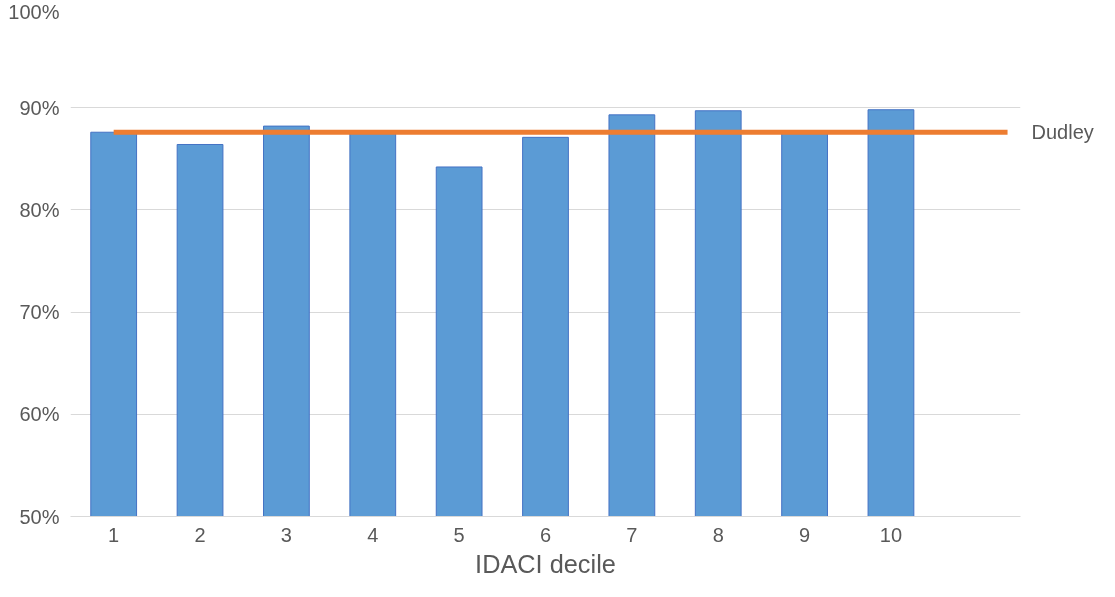 The image size is (1115, 597). I want to click on x-tick-label: 10, so click(891, 534).